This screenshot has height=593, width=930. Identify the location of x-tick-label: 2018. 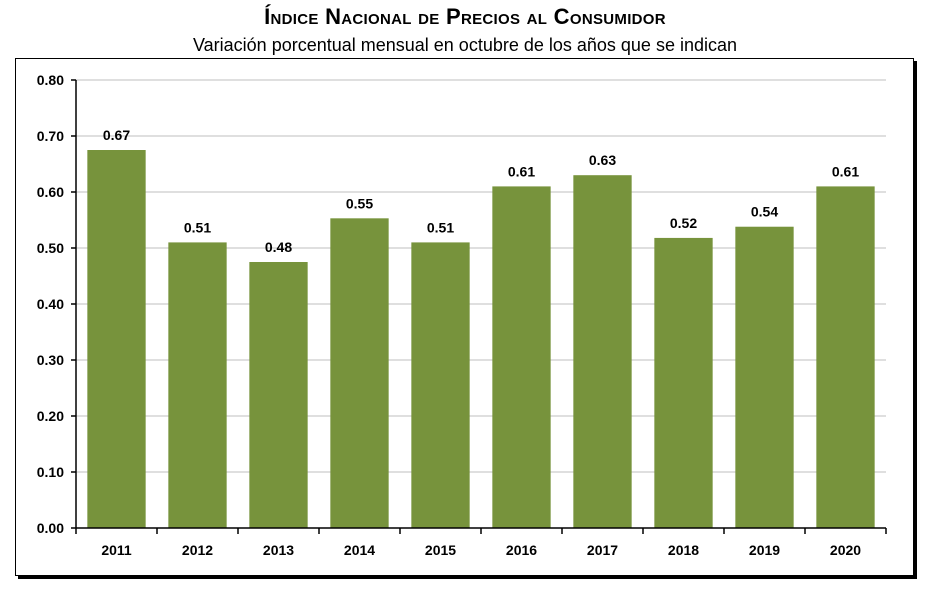
(683, 550).